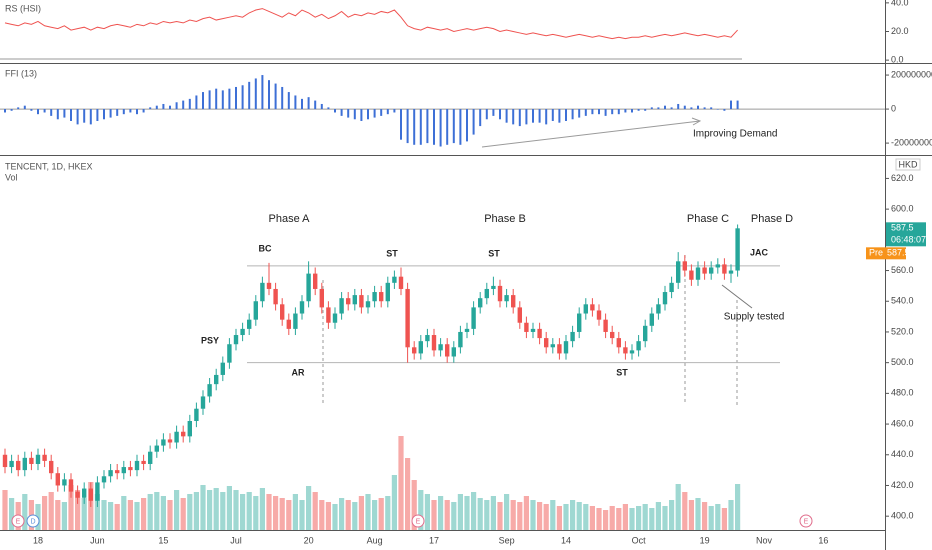 The height and width of the screenshot is (550, 932). I want to click on countdown: 06:48:07, so click(908, 240).